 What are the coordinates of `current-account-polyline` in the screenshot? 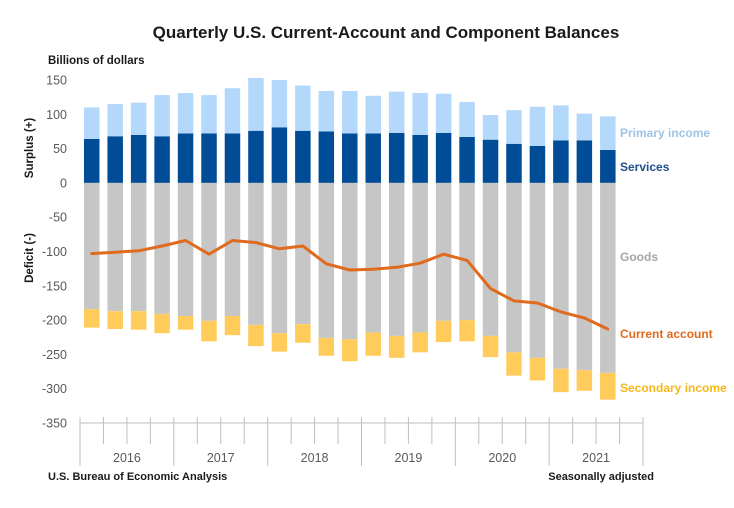 It's located at (350, 285).